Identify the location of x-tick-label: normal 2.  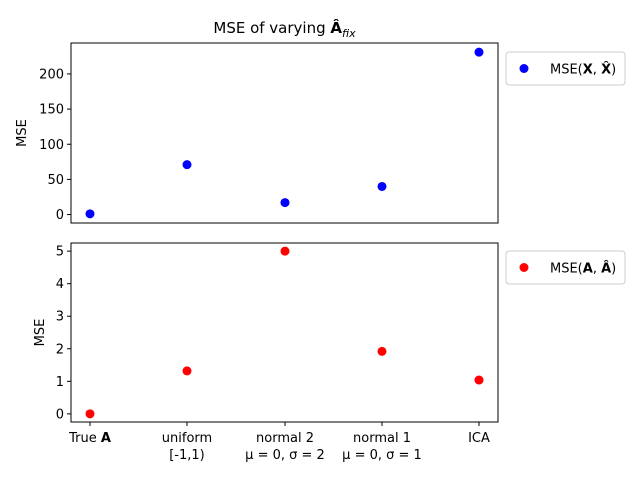
(285, 438).